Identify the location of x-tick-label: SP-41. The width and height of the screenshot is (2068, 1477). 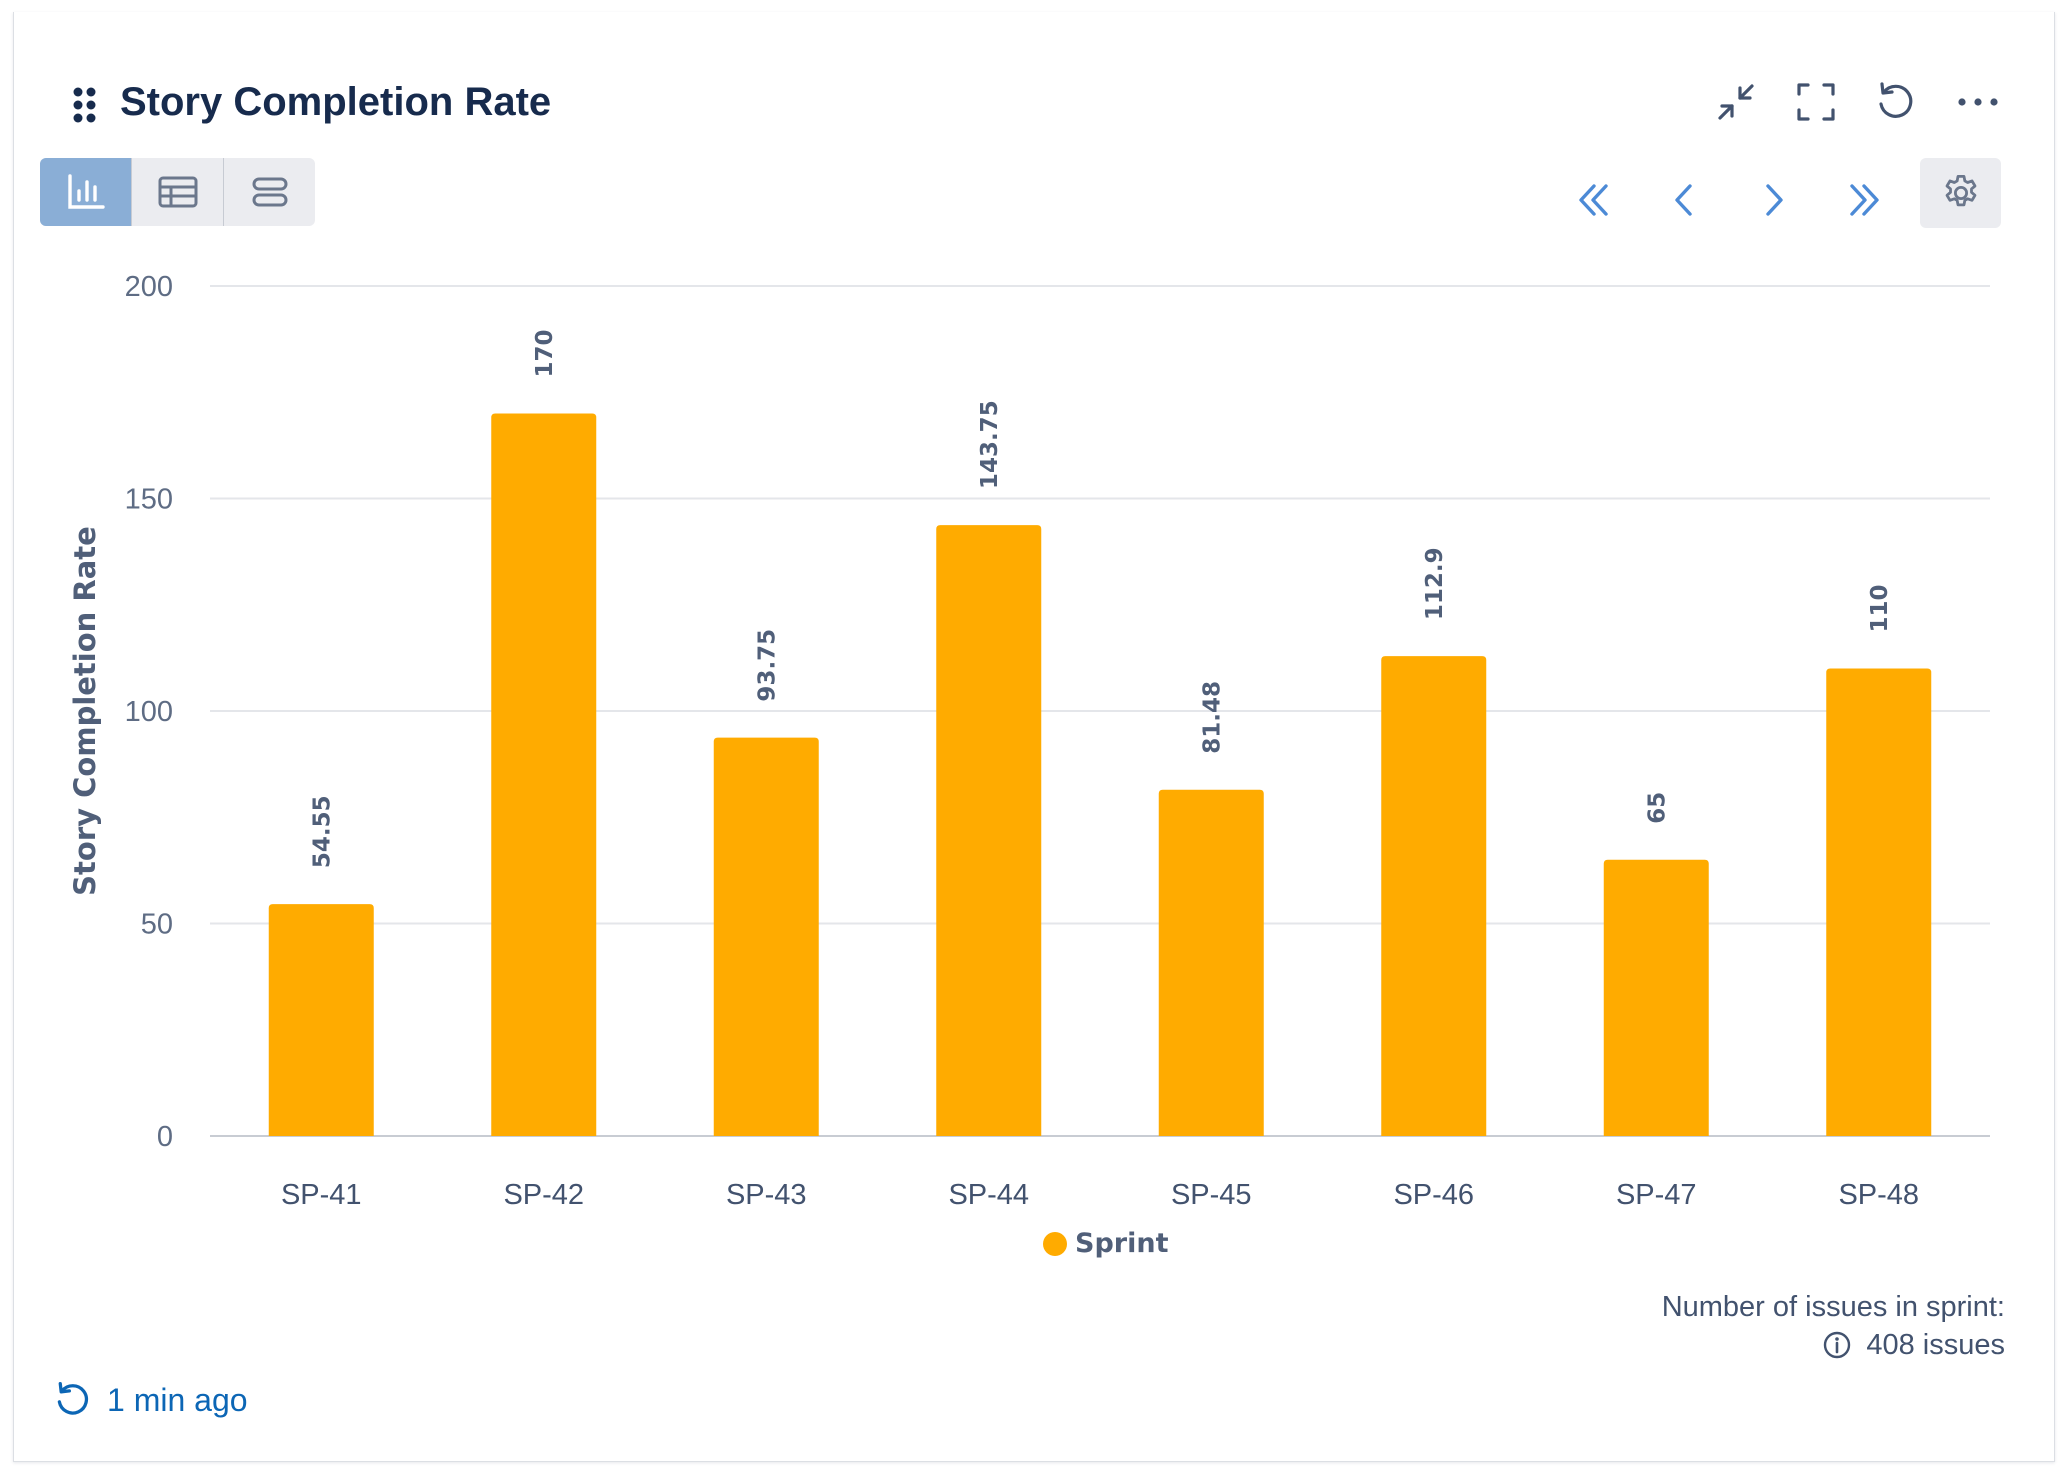
(321, 1195).